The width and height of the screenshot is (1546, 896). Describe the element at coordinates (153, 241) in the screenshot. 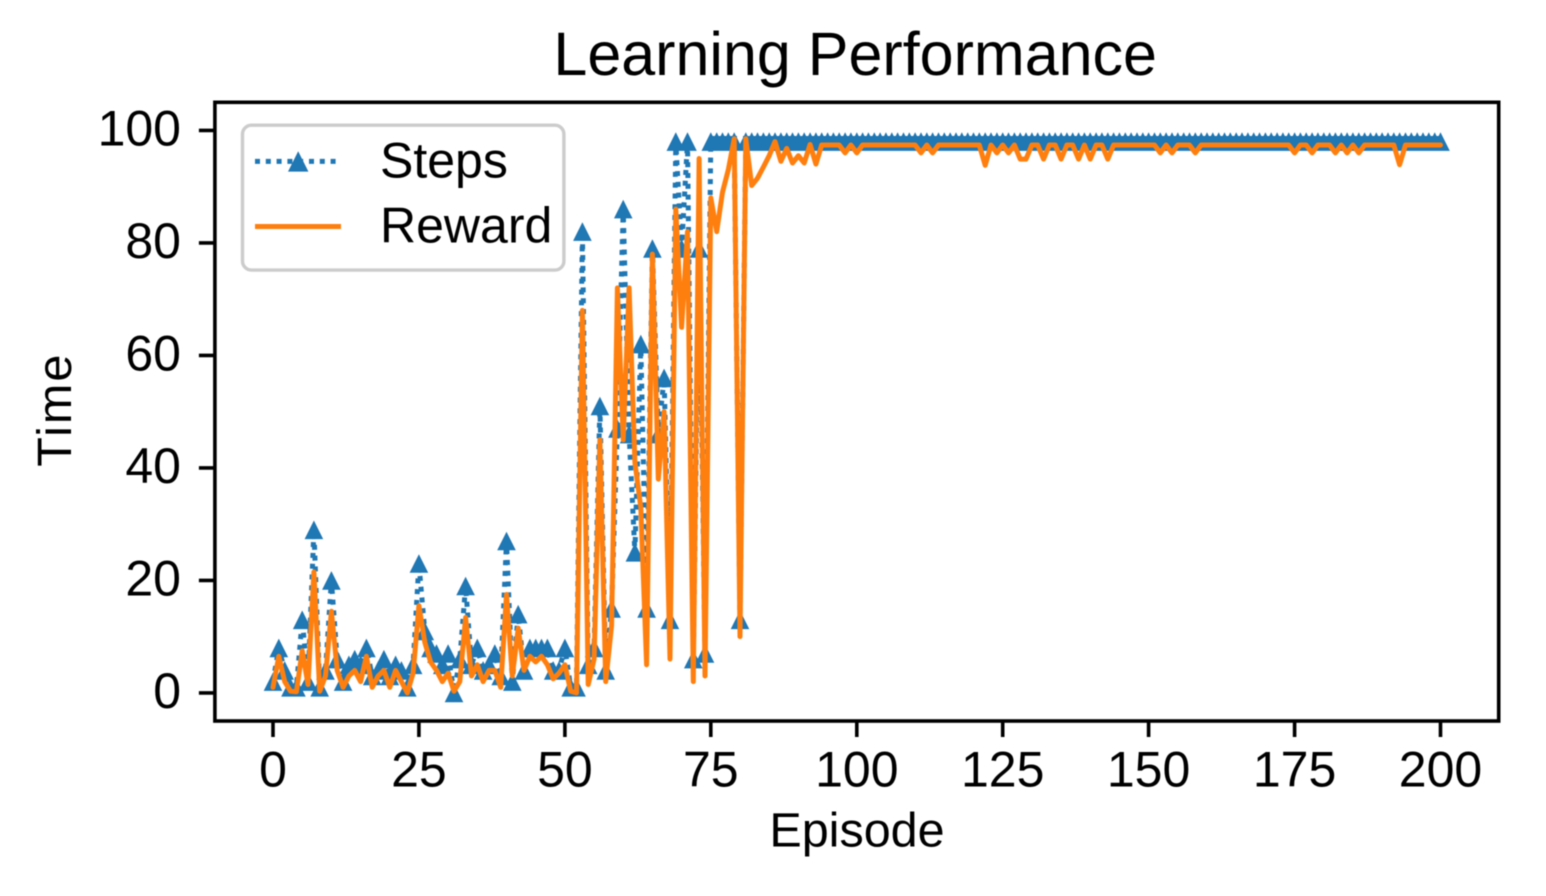

I see `svg-text: 80` at that location.